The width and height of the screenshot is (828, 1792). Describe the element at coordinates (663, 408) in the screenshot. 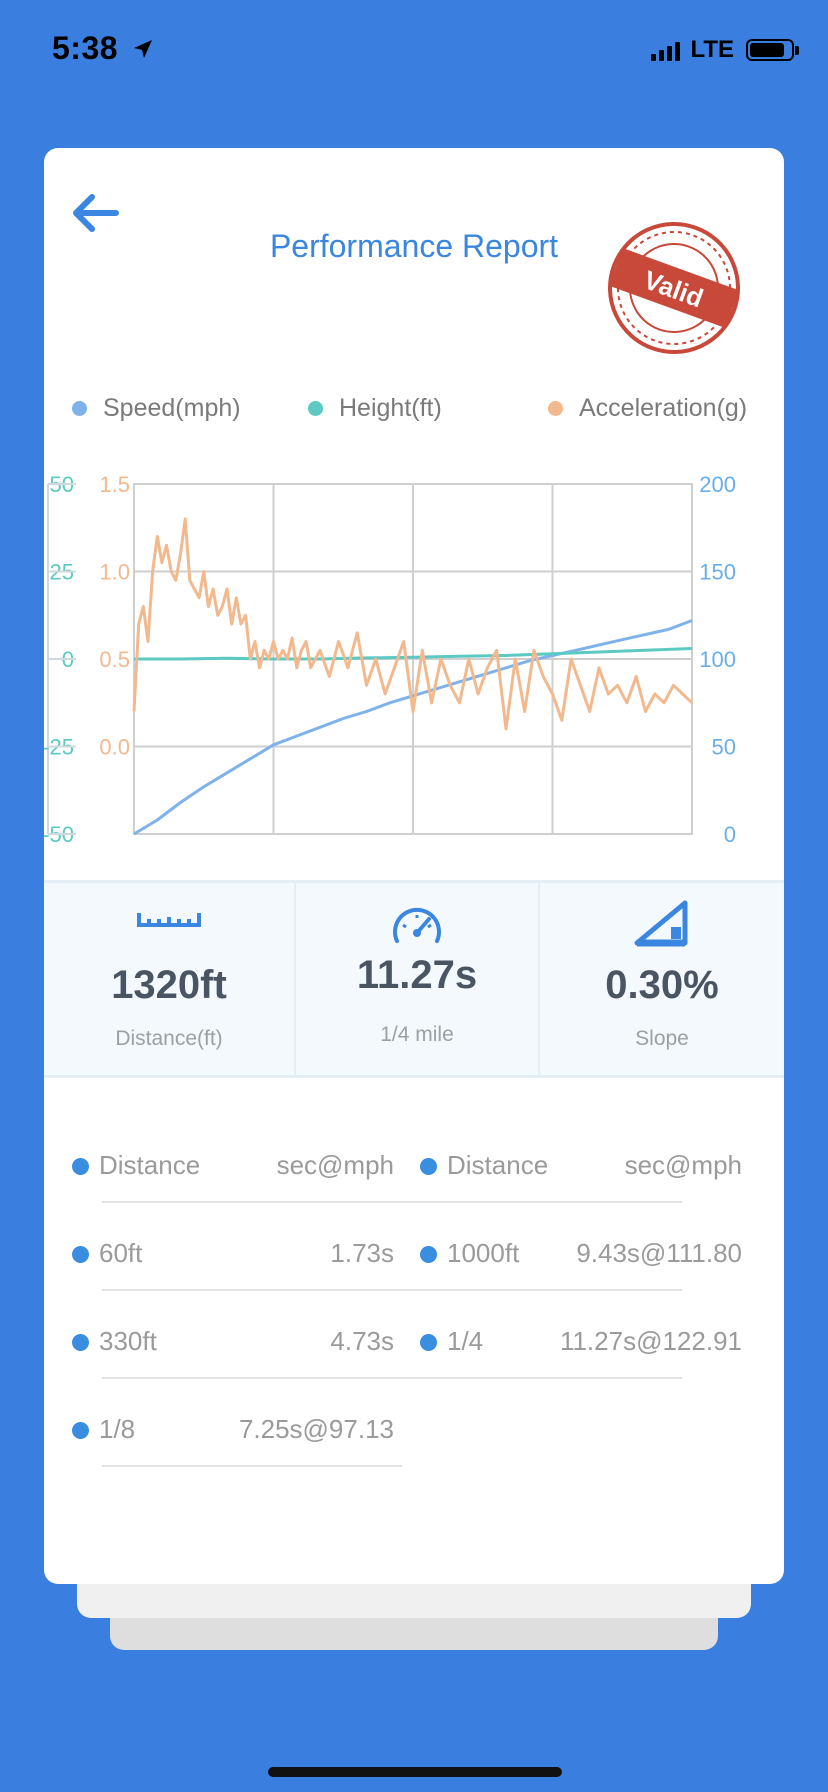

I see `legend-label-acceleration: Acceleration(g)` at that location.